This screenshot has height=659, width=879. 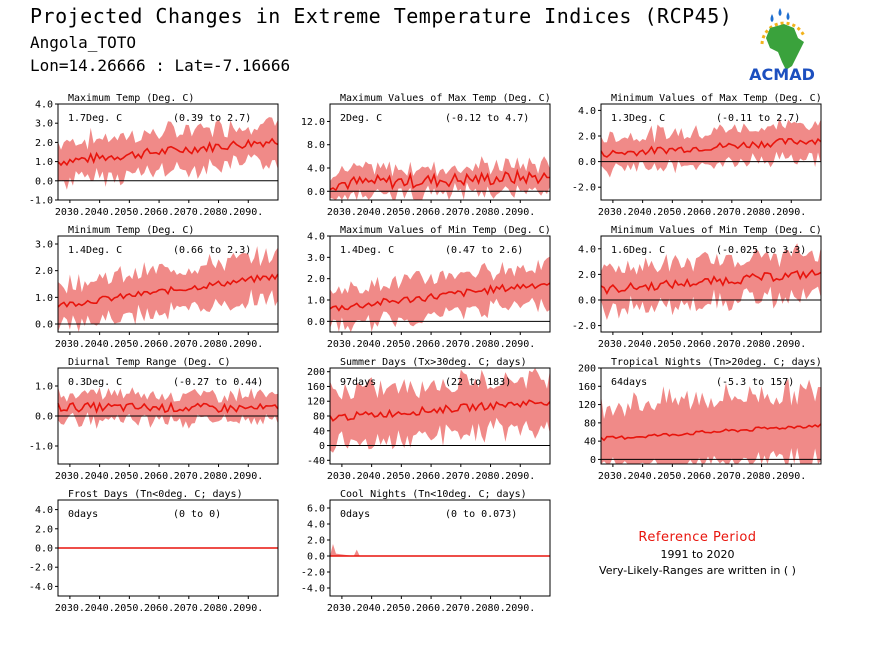 What do you see at coordinates (316, 461) in the screenshot?
I see `y-tick-label: -40` at bounding box center [316, 461].